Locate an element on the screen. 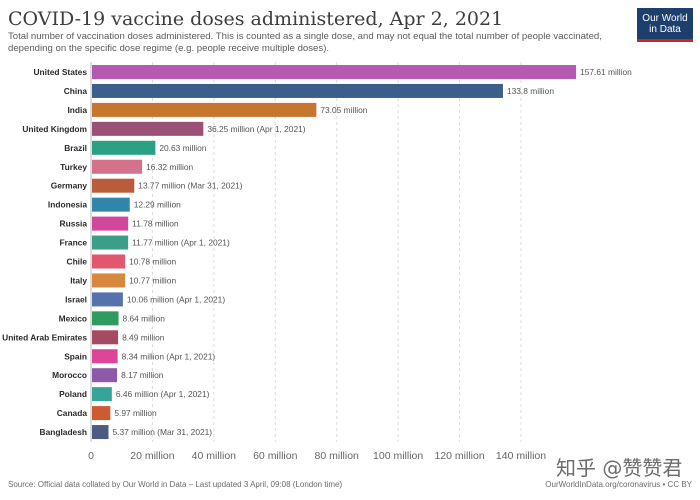  category-label: United Arab Emirates is located at coordinates (44, 337).